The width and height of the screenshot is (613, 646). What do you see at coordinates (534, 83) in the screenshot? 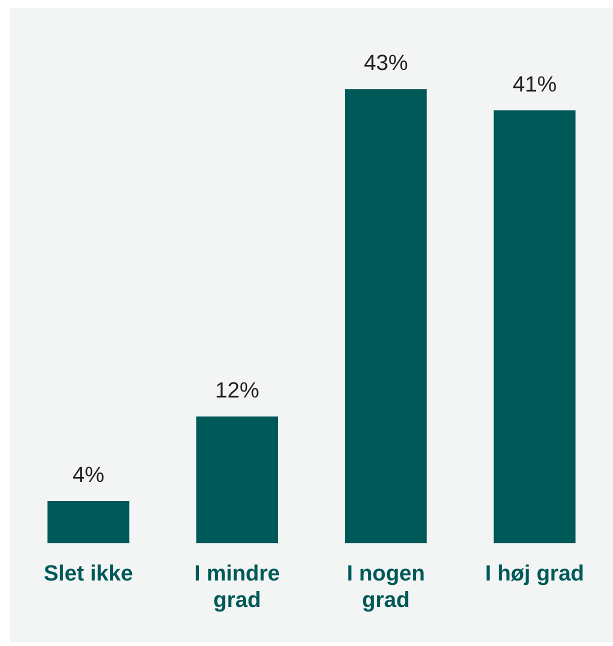
I see `data-label: 41%` at bounding box center [534, 83].